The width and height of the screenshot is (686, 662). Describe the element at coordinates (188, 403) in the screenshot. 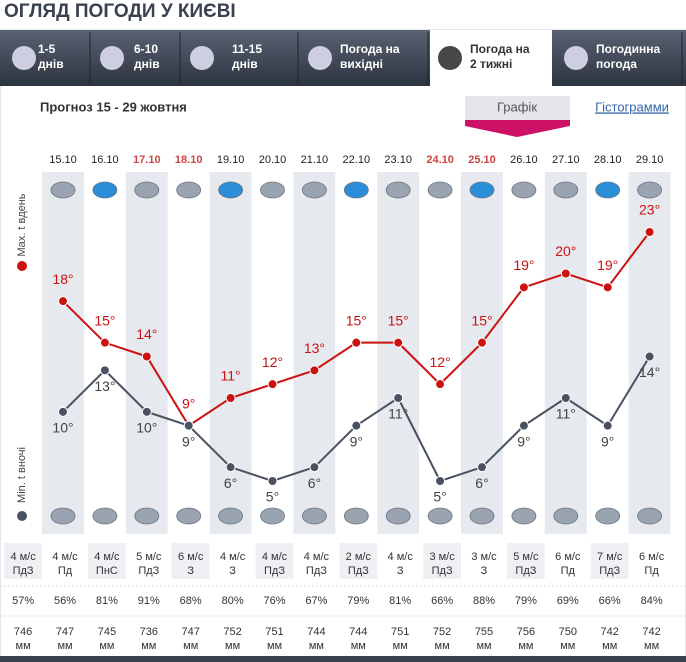

I see `temperature-label: 9°` at that location.